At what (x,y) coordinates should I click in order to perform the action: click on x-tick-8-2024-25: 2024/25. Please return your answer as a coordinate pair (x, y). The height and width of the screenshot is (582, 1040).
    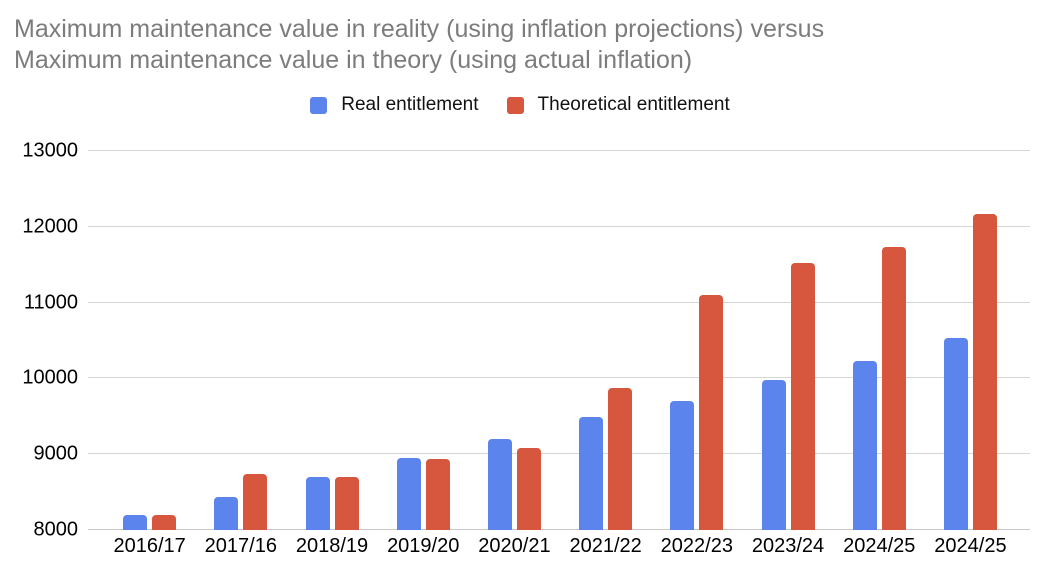
    Looking at the image, I should click on (879, 546).